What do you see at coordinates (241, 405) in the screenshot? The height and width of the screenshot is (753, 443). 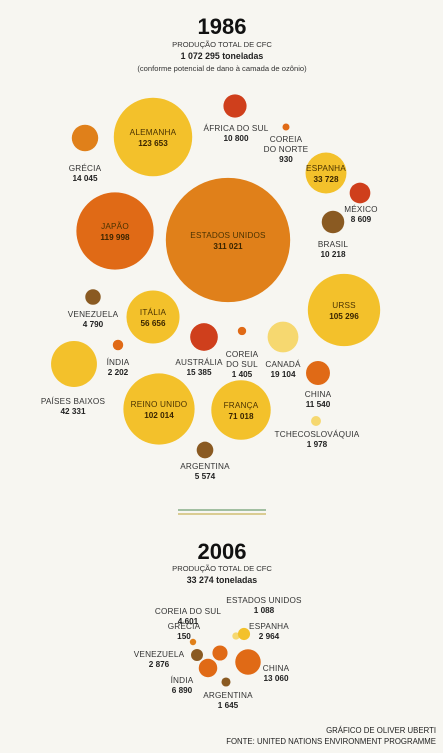 I see `bubble-label-franca: FRANÇA` at bounding box center [241, 405].